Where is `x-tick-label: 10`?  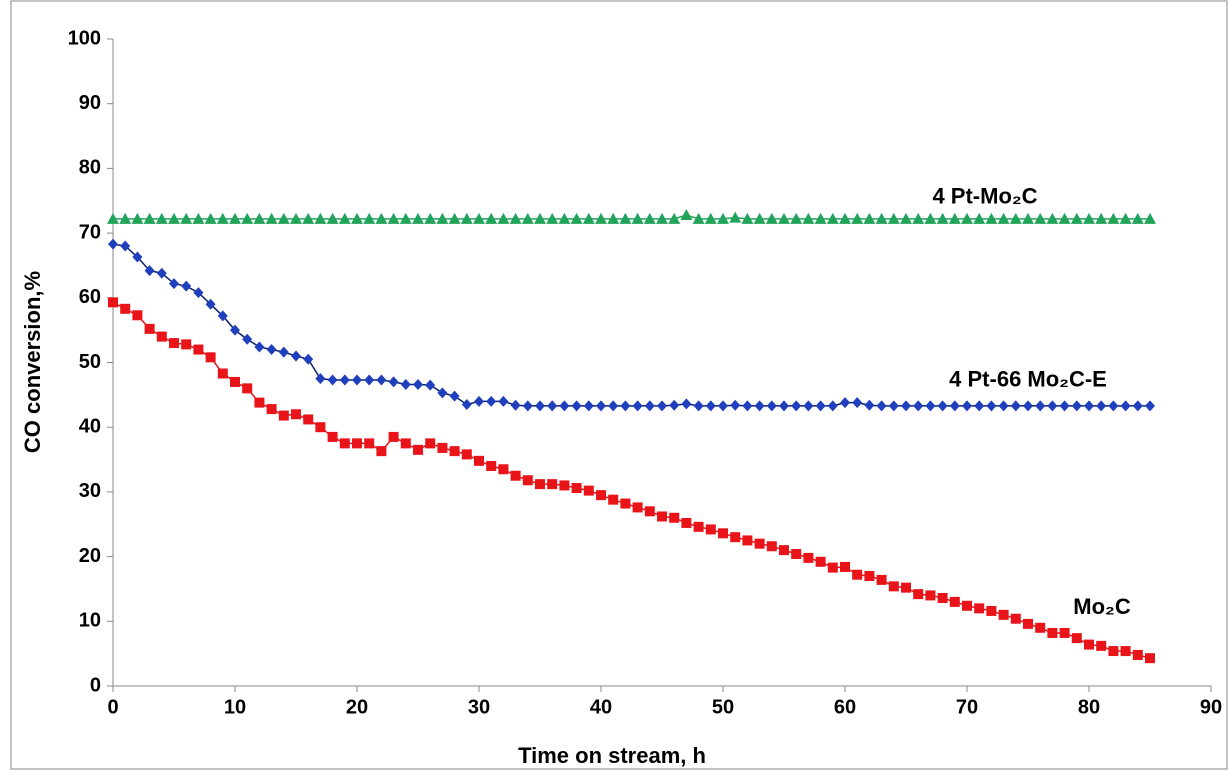
x-tick-label: 10 is located at coordinates (235, 707).